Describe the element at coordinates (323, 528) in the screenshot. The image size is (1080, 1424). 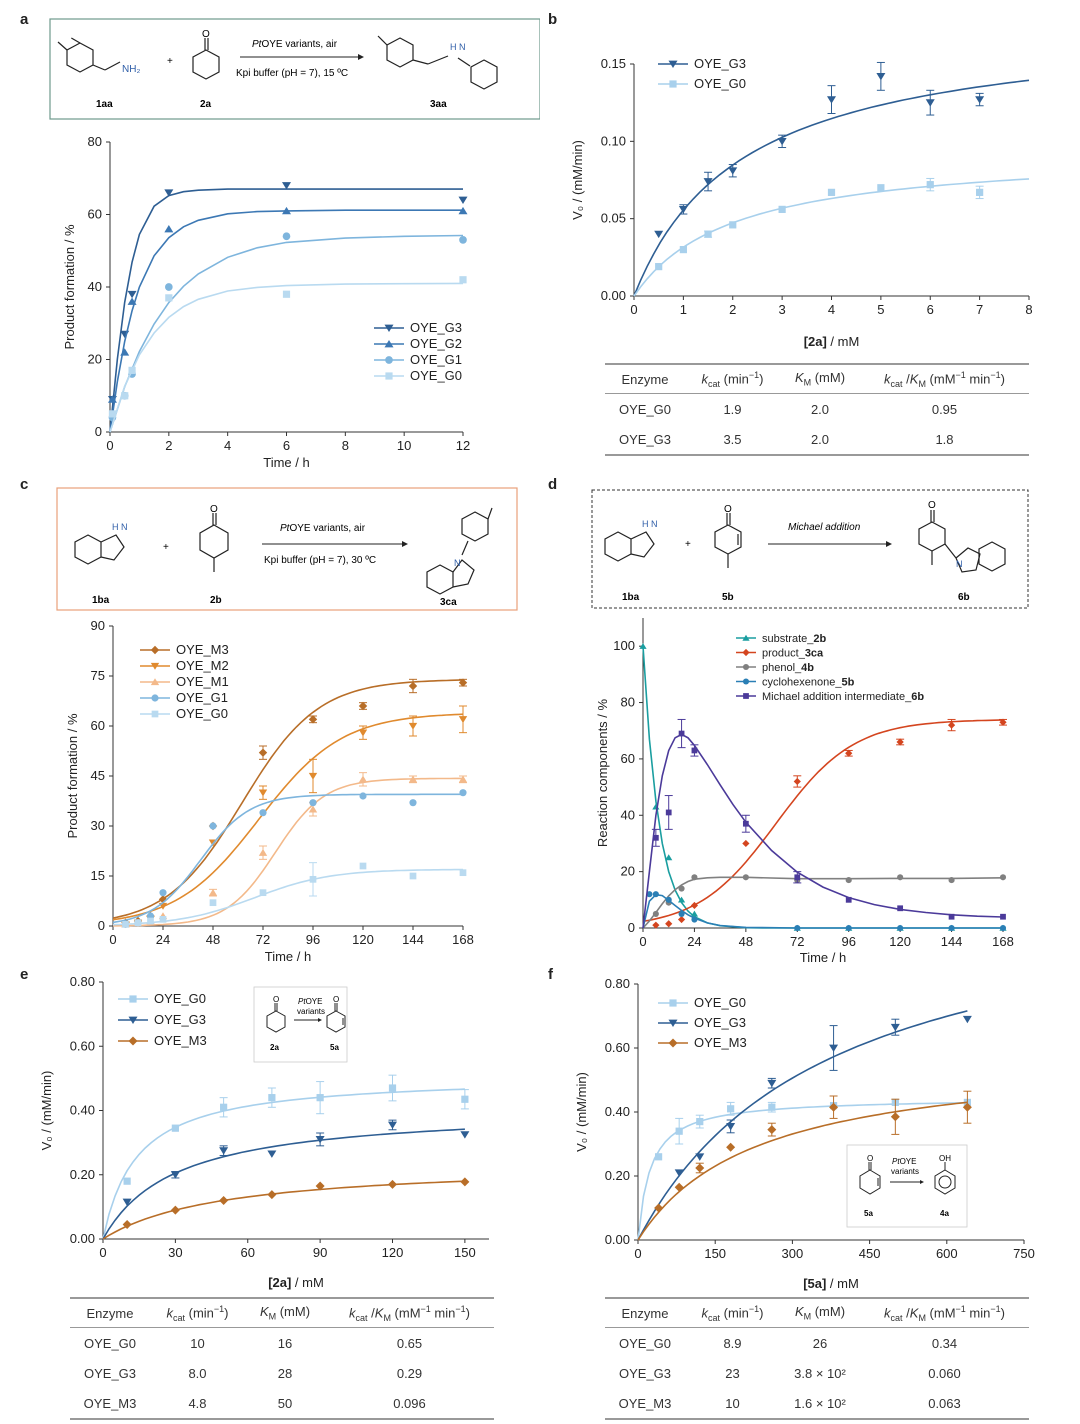
I see `arrow-top-c: PtOYE variants, air` at that location.